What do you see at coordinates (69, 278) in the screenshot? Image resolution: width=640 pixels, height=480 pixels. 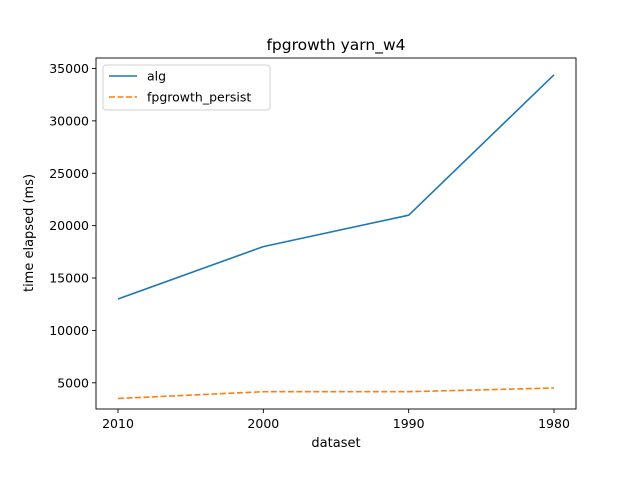 I see `y-tick-label: 15000` at bounding box center [69, 278].